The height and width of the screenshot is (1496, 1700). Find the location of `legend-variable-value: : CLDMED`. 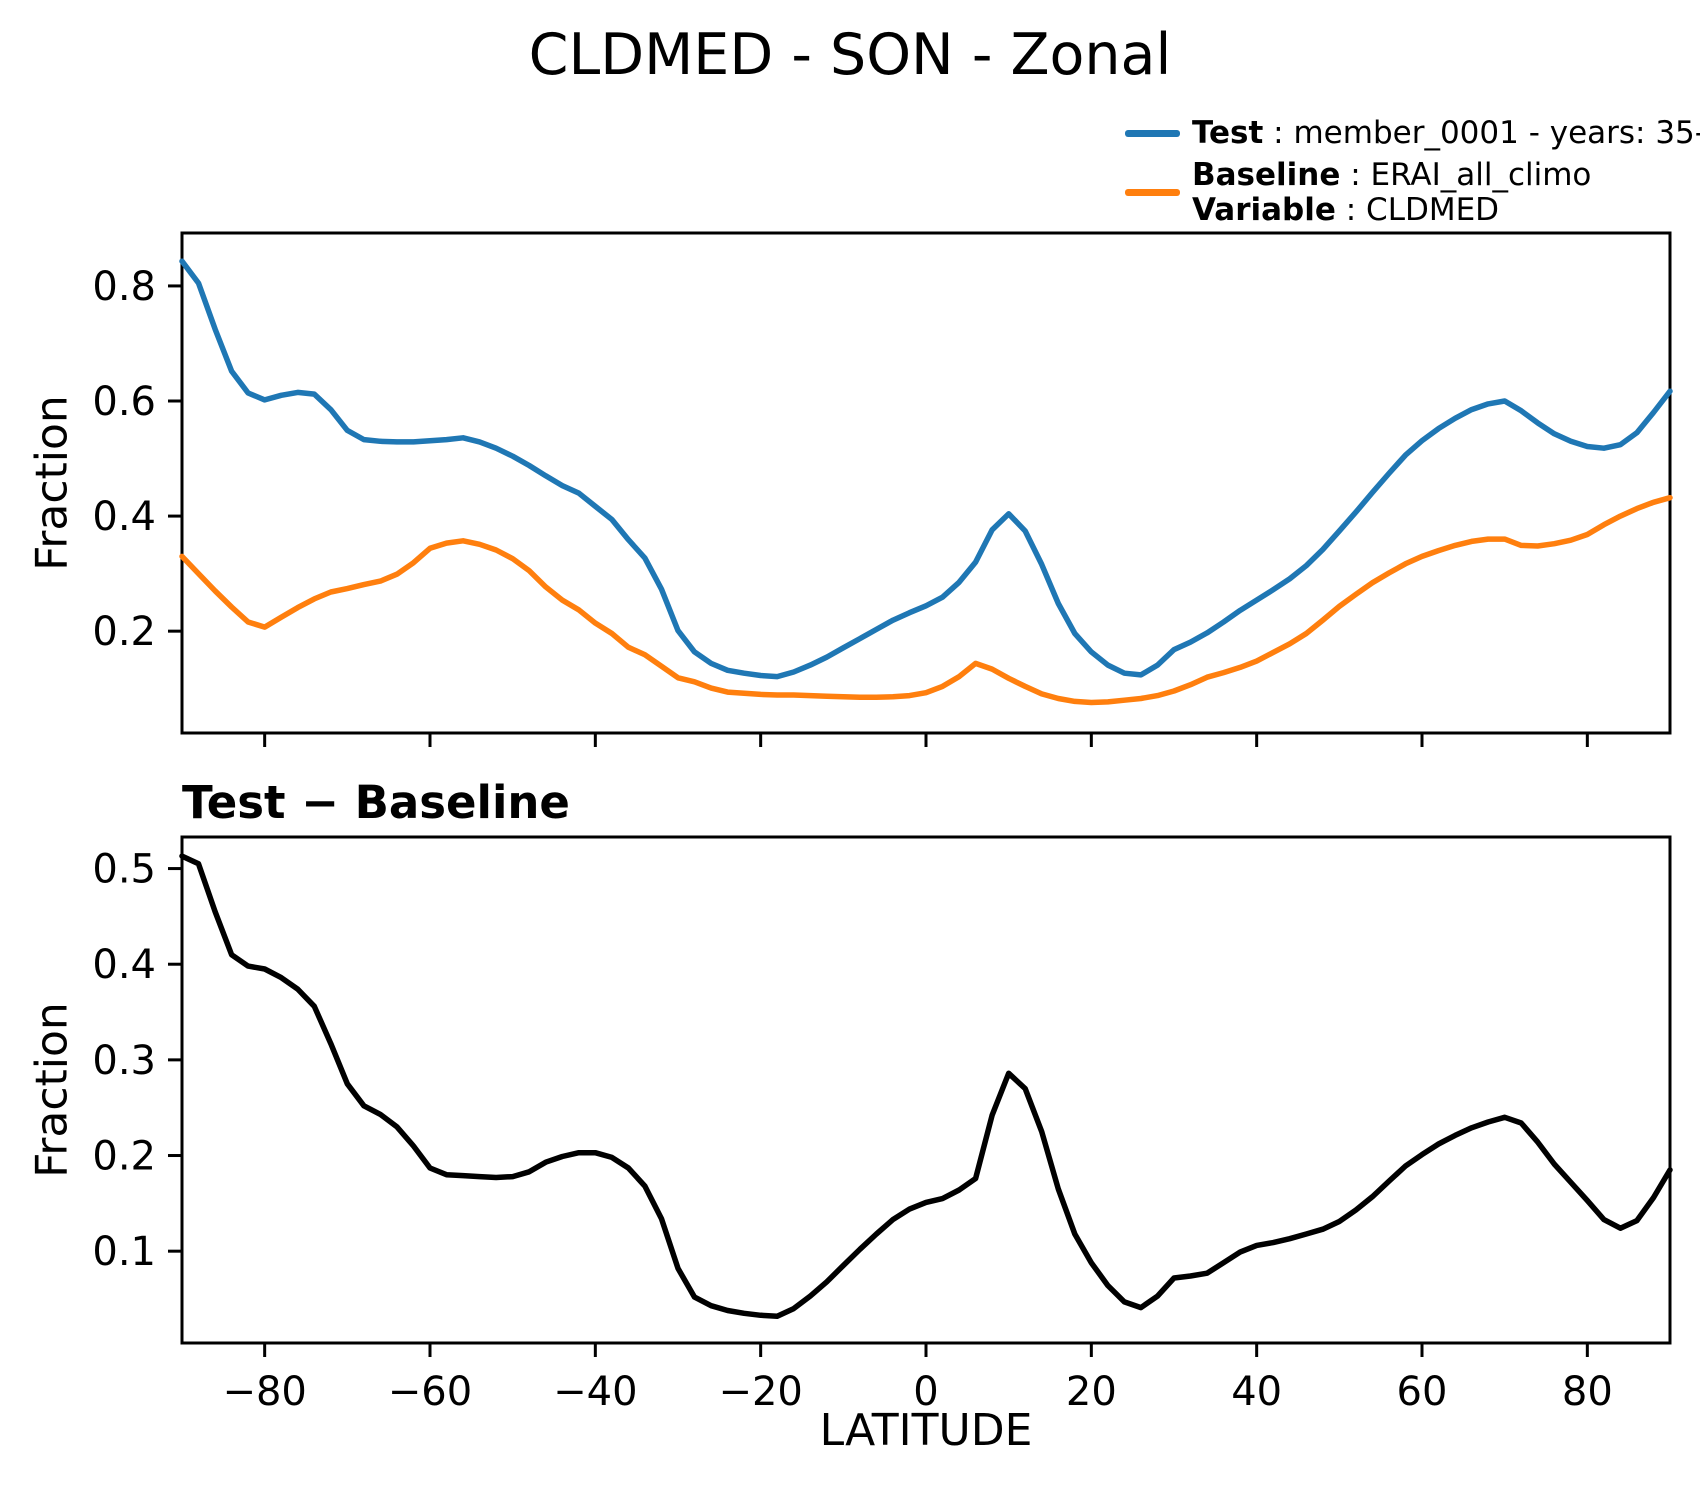

legend-variable-value: : CLDMED is located at coordinates (1417, 210).